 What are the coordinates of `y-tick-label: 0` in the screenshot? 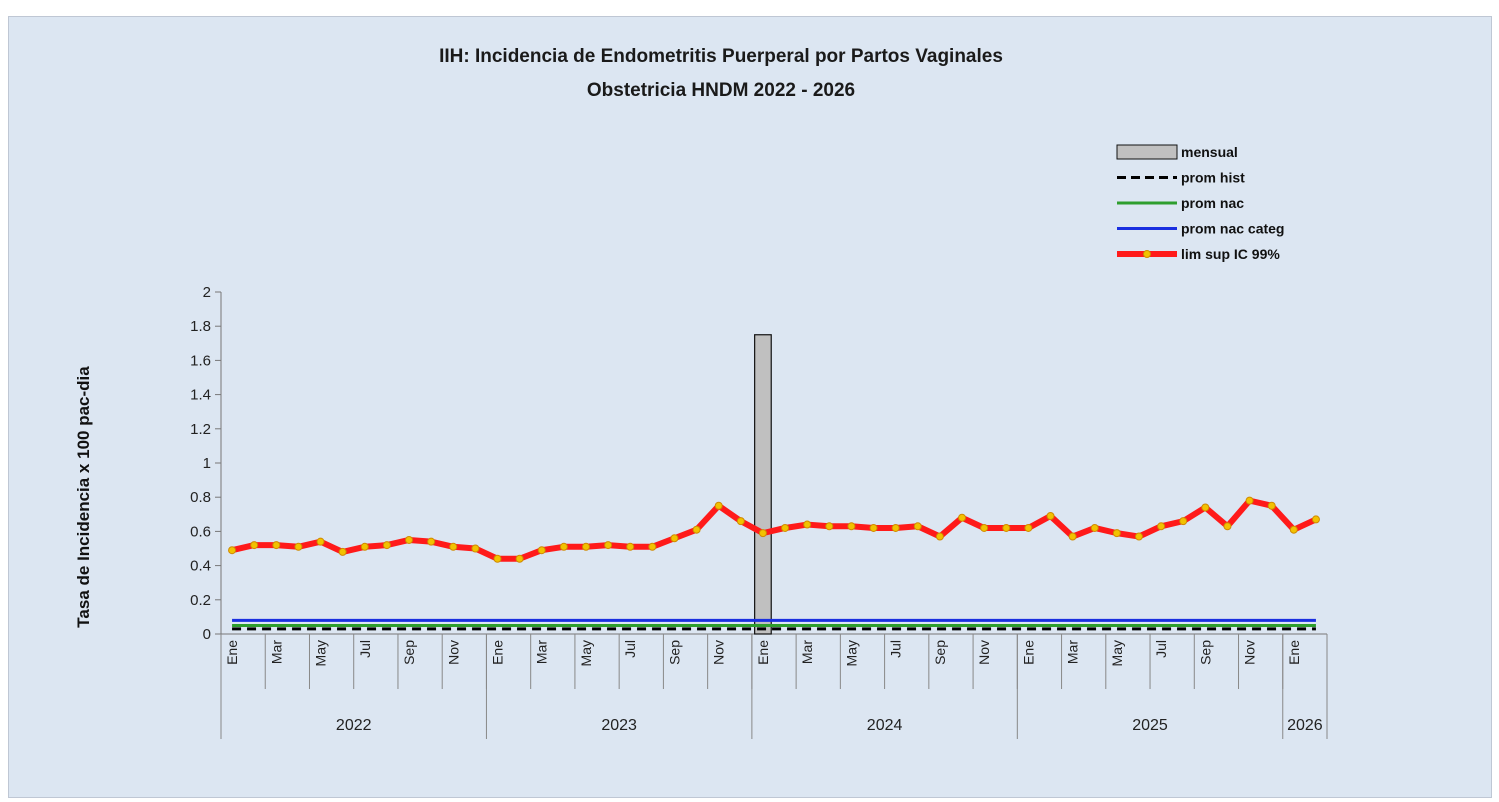 It's located at (207, 634).